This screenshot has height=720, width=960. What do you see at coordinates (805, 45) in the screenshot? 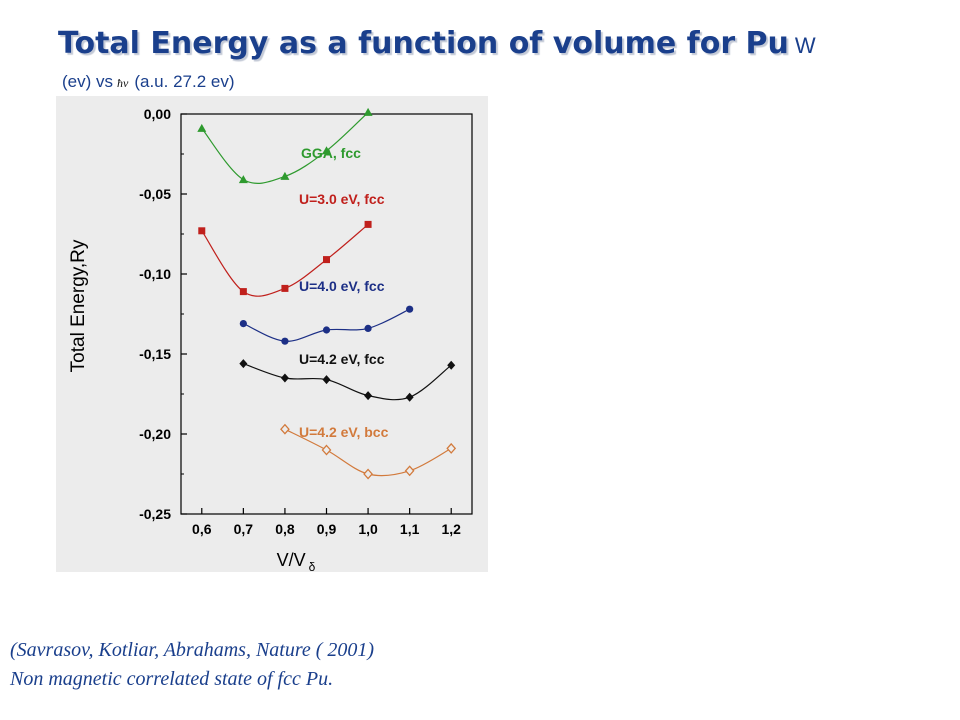
I see `slide-title-suffix: W` at bounding box center [805, 45].